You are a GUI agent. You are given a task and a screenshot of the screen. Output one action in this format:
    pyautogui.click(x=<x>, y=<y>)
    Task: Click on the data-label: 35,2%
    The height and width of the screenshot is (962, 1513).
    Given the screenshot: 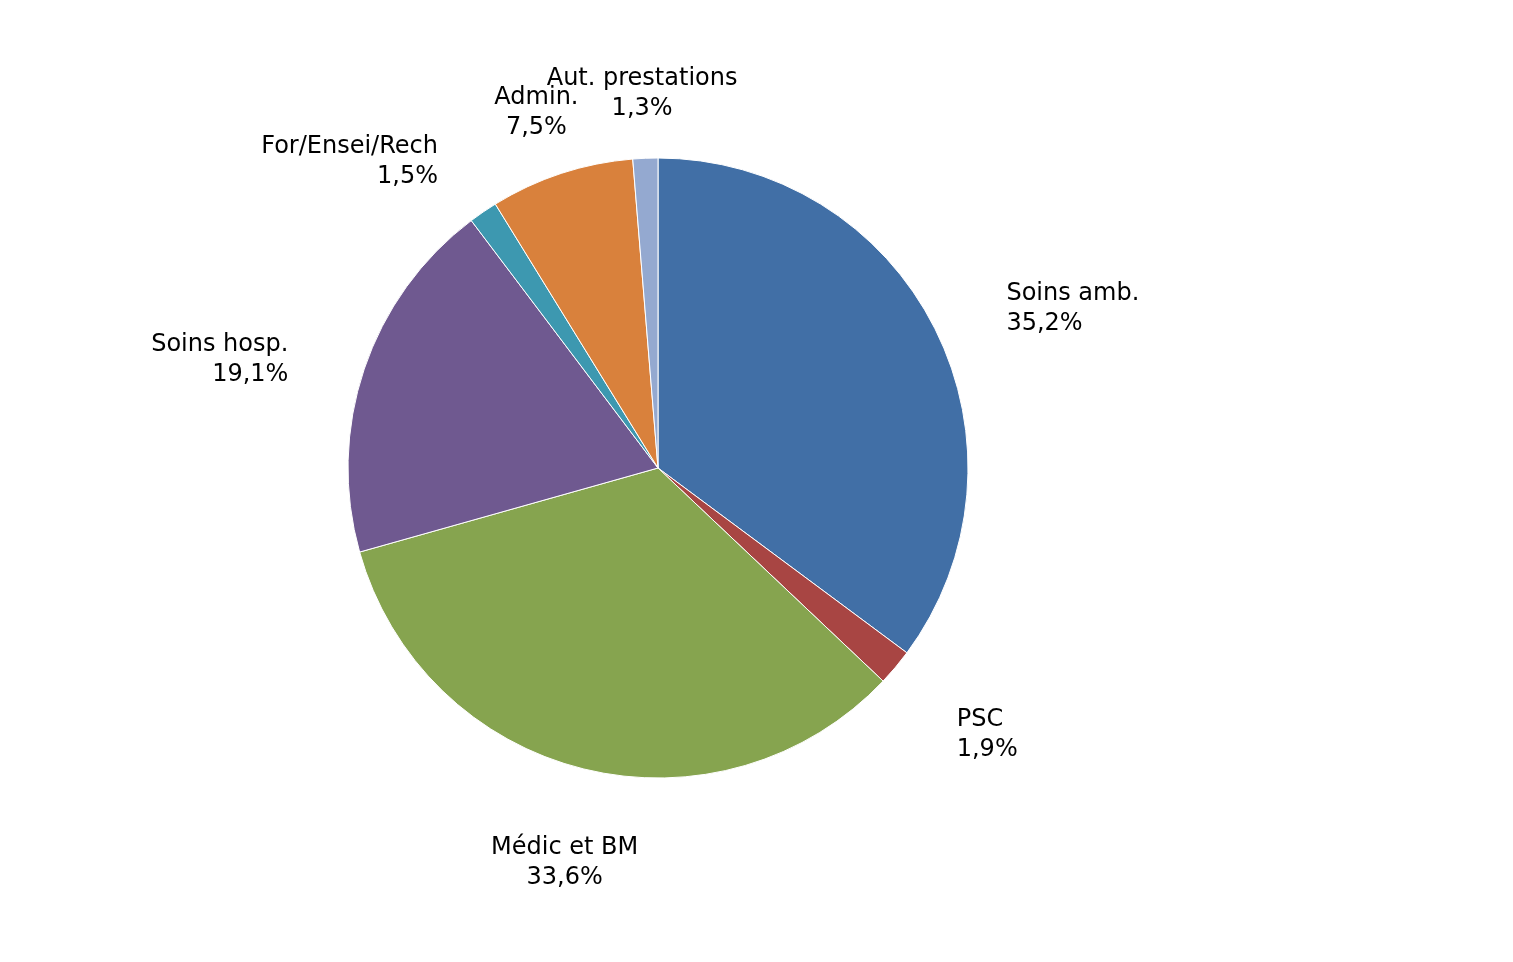 What is the action you would take?
    pyautogui.click(x=1044, y=321)
    